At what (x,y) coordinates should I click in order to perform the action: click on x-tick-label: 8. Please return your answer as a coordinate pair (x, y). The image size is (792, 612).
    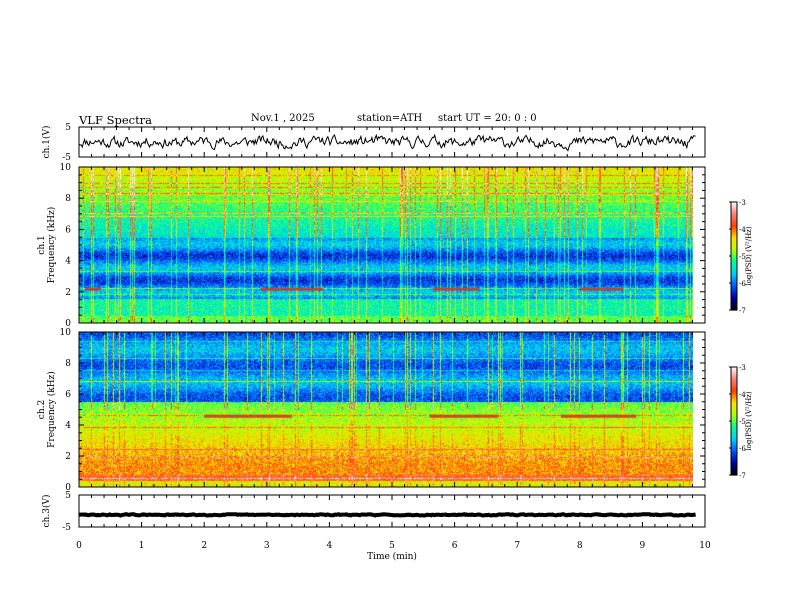
    Looking at the image, I should click on (580, 546).